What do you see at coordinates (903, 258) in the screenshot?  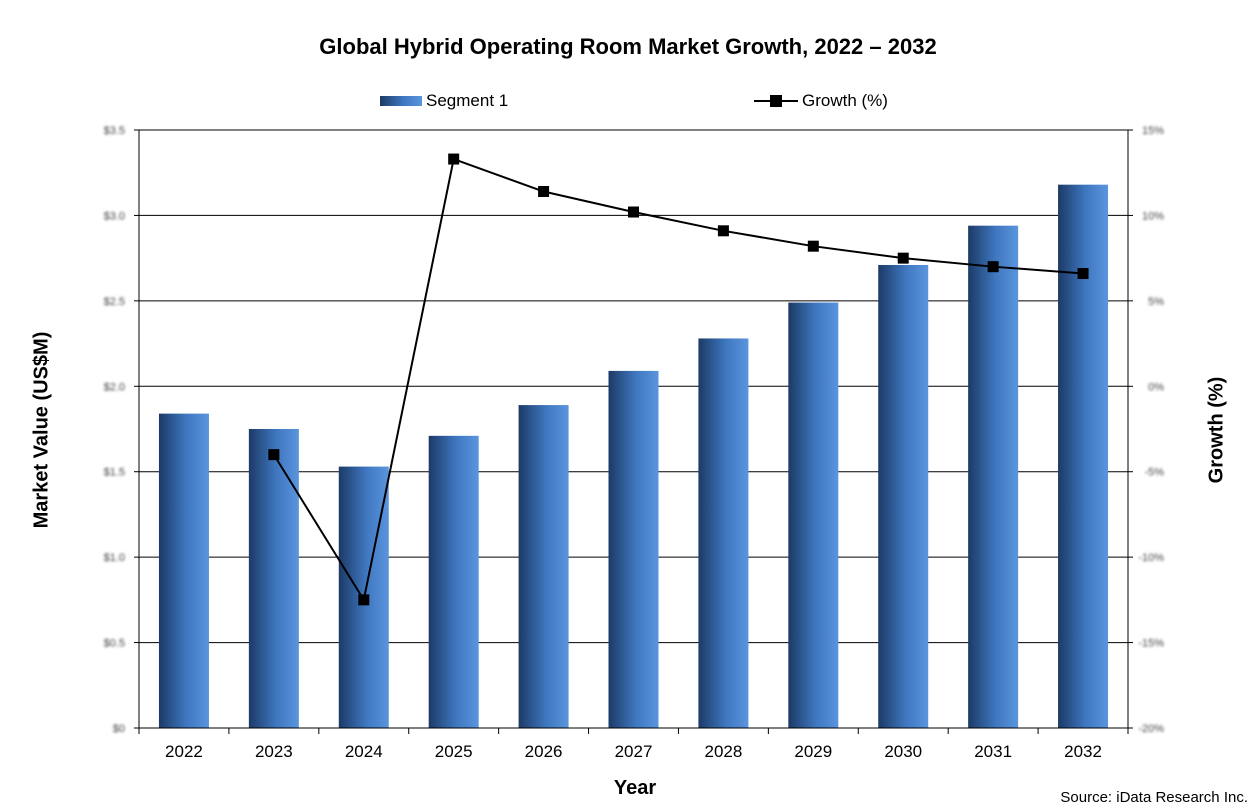 I see `growth-marker-2030` at bounding box center [903, 258].